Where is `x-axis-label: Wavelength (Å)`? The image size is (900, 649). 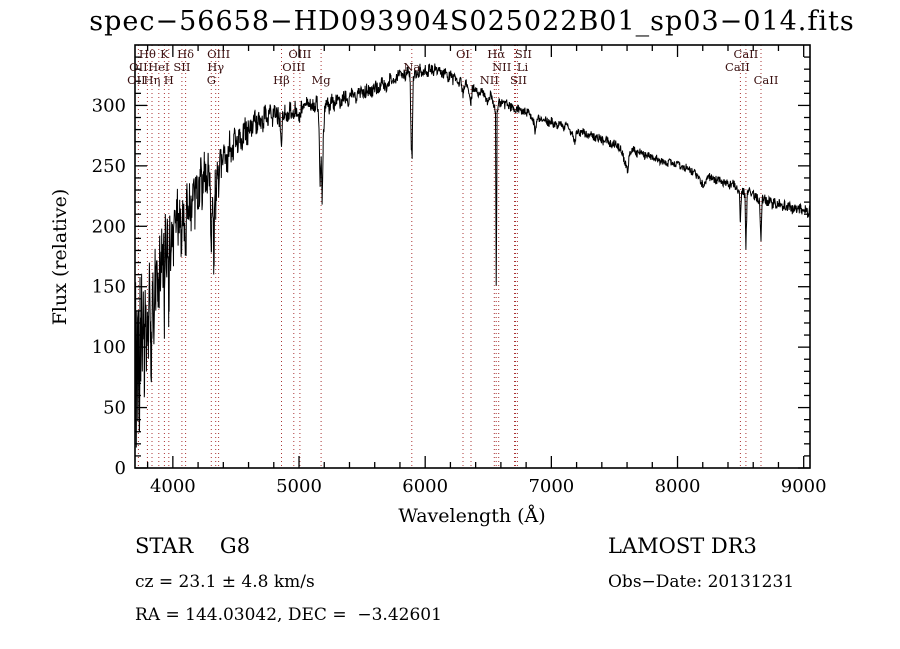
x-axis-label: Wavelength (Å) is located at coordinates (471, 516).